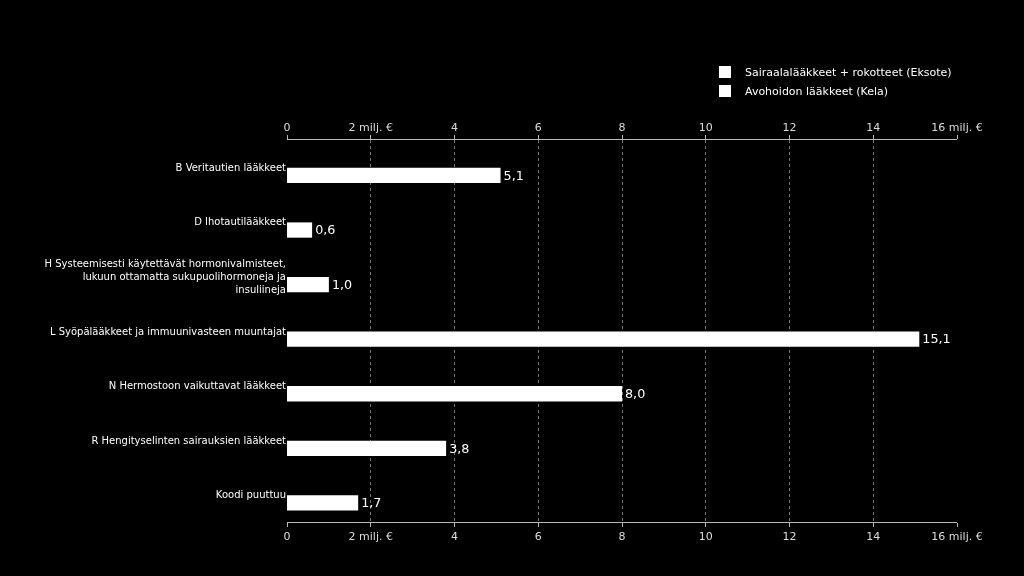 The width and height of the screenshot is (1024, 576). I want to click on x-tick-label: 14, so click(873, 127).